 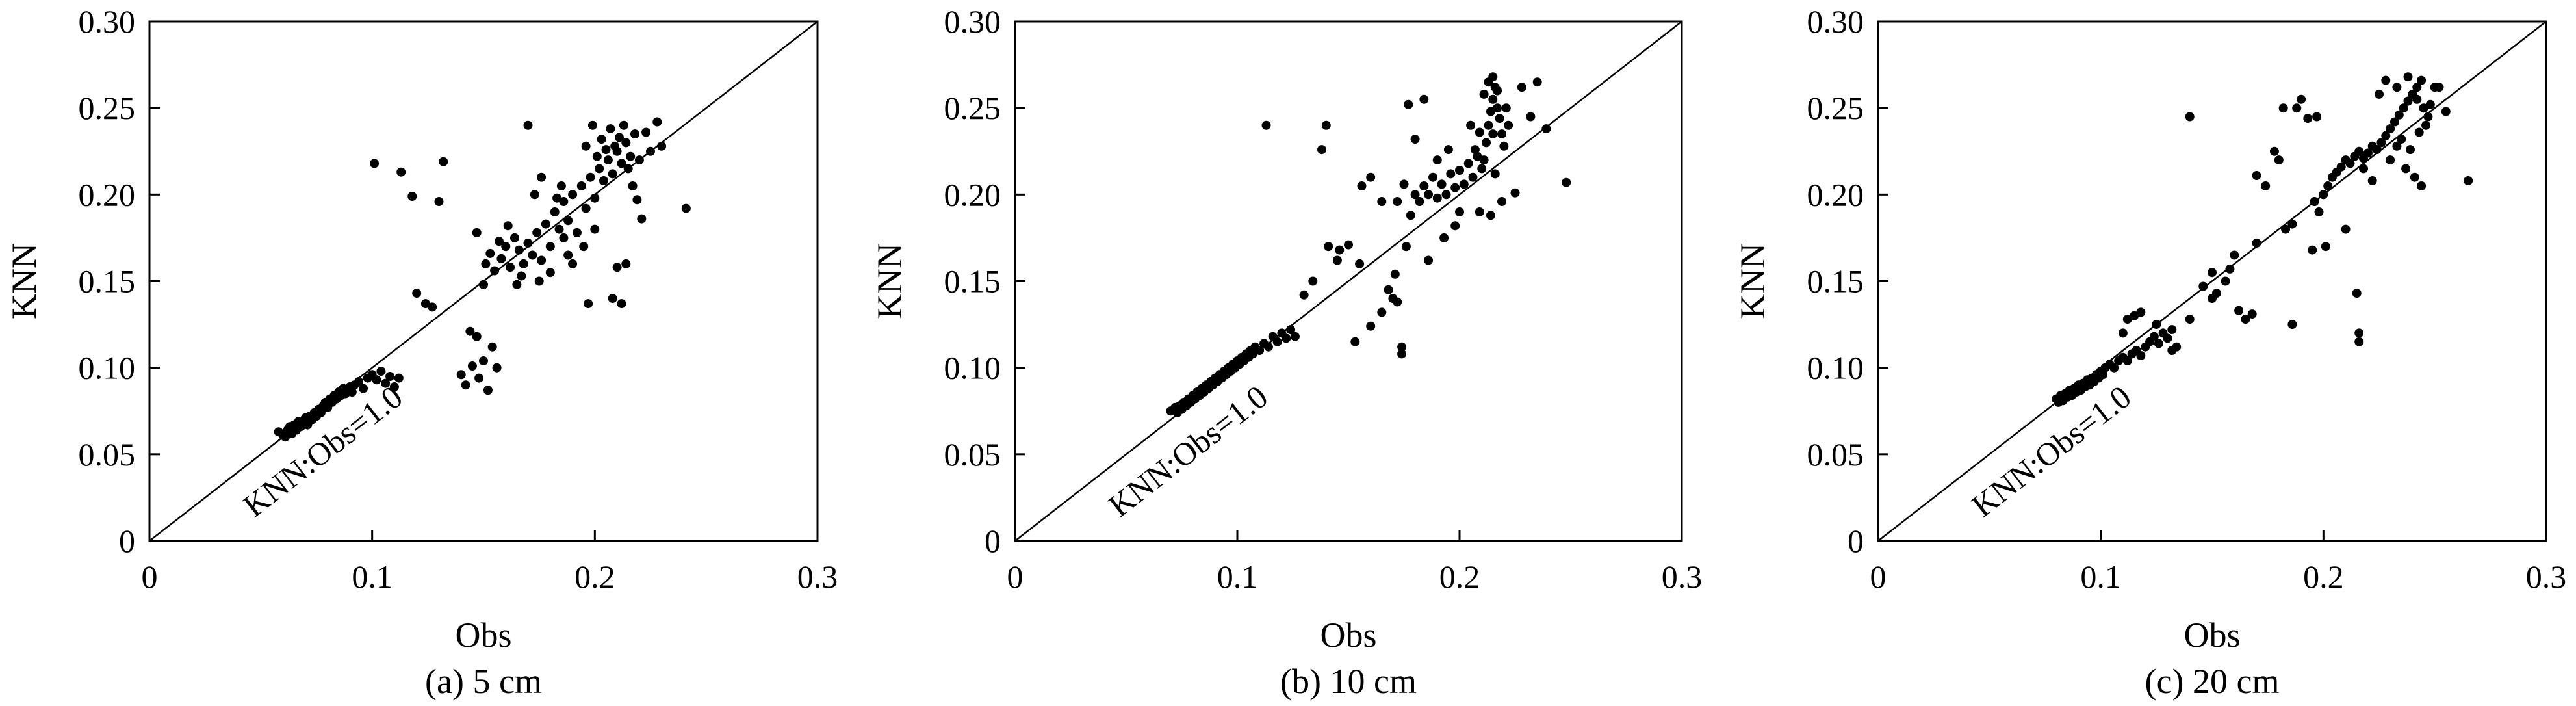 I want to click on y-axis-label: KNN, so click(x=1752, y=281).